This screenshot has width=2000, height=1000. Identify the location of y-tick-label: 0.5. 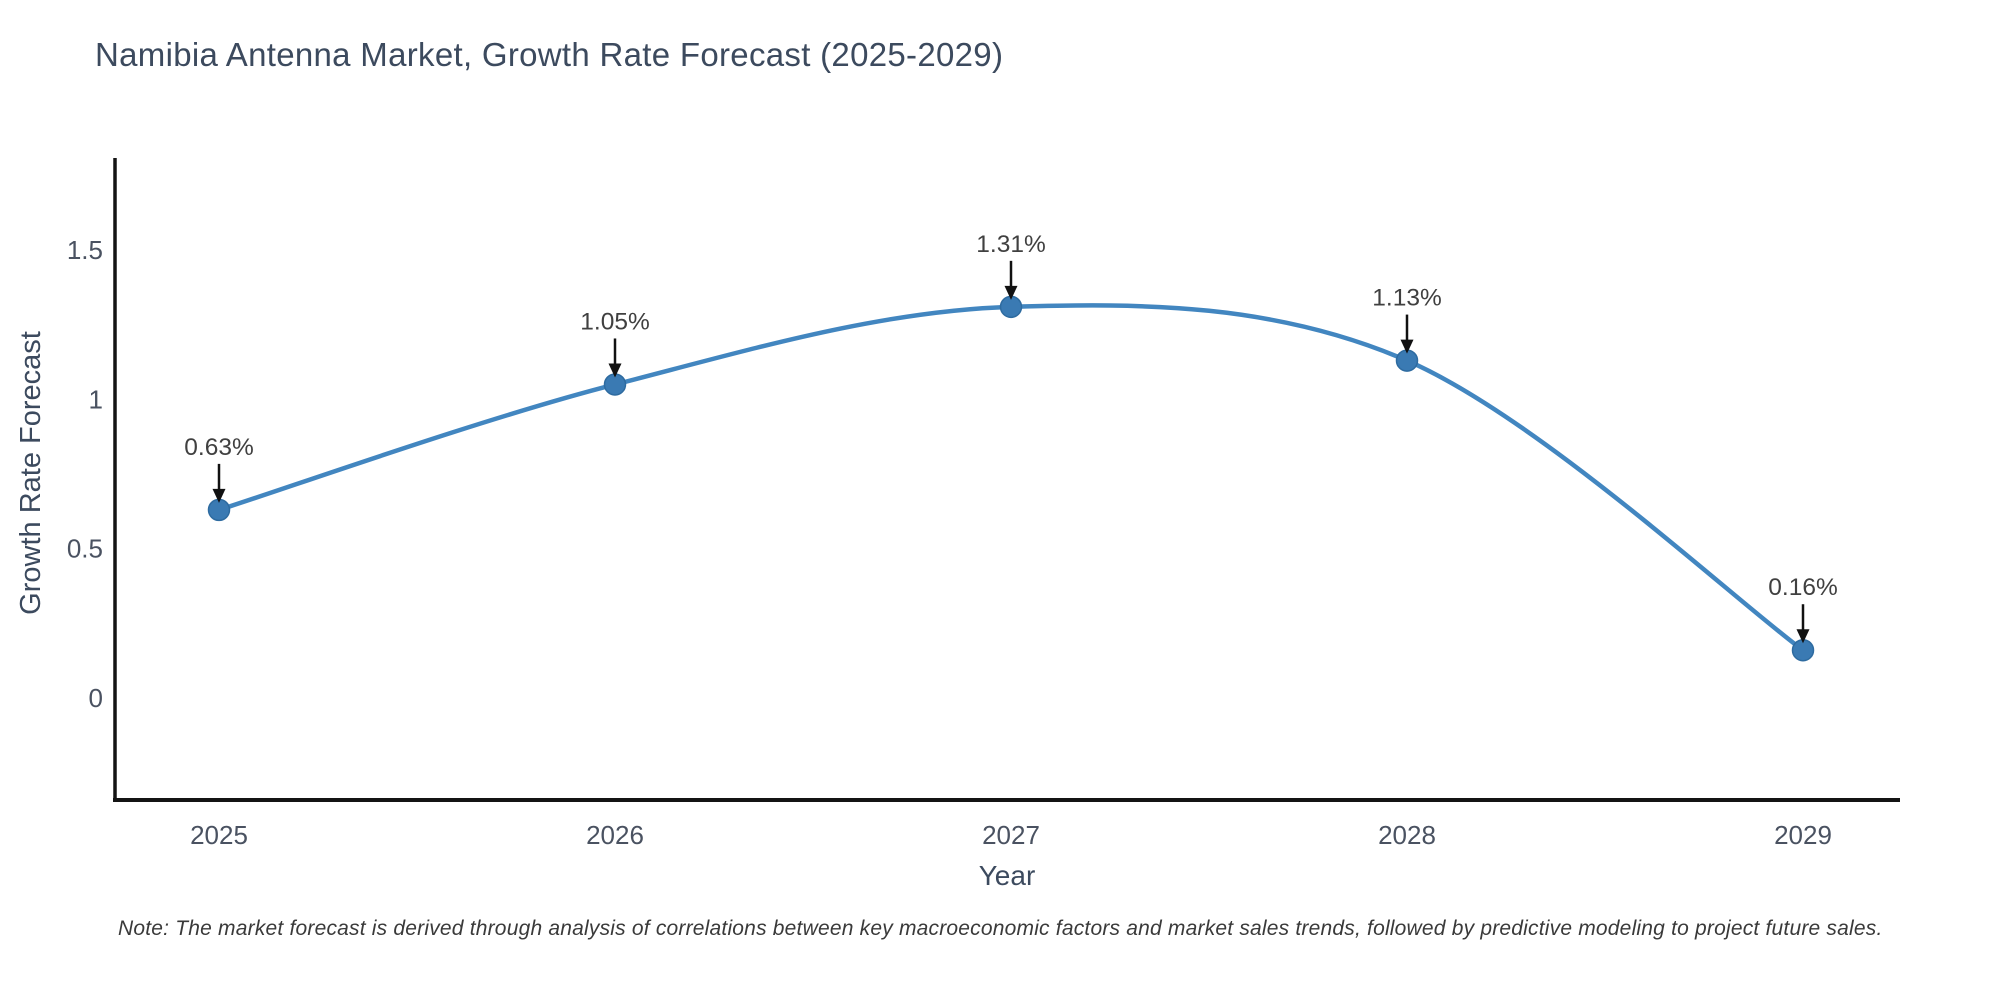
(85, 549).